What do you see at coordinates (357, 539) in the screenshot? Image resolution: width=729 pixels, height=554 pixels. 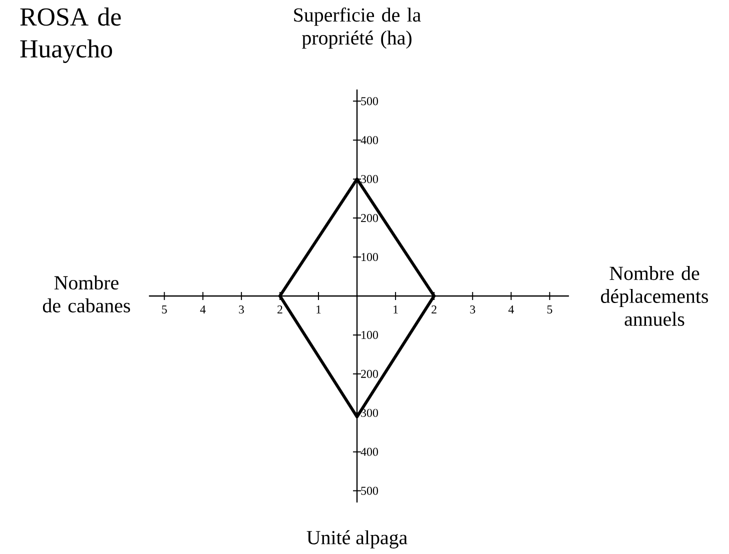 I see `text: Unité alpaga` at bounding box center [357, 539].